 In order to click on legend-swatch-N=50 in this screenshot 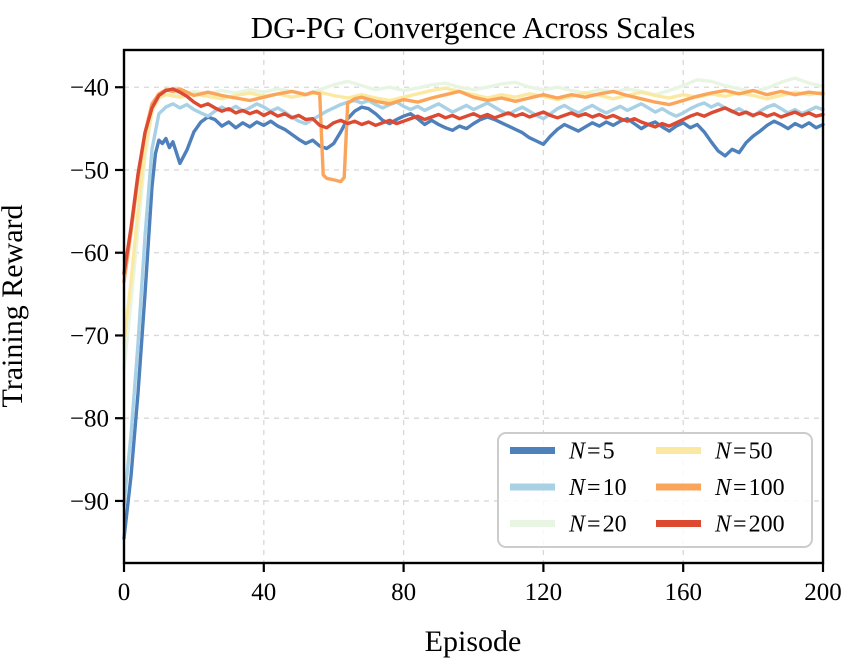, I will do `click(678, 450)`.